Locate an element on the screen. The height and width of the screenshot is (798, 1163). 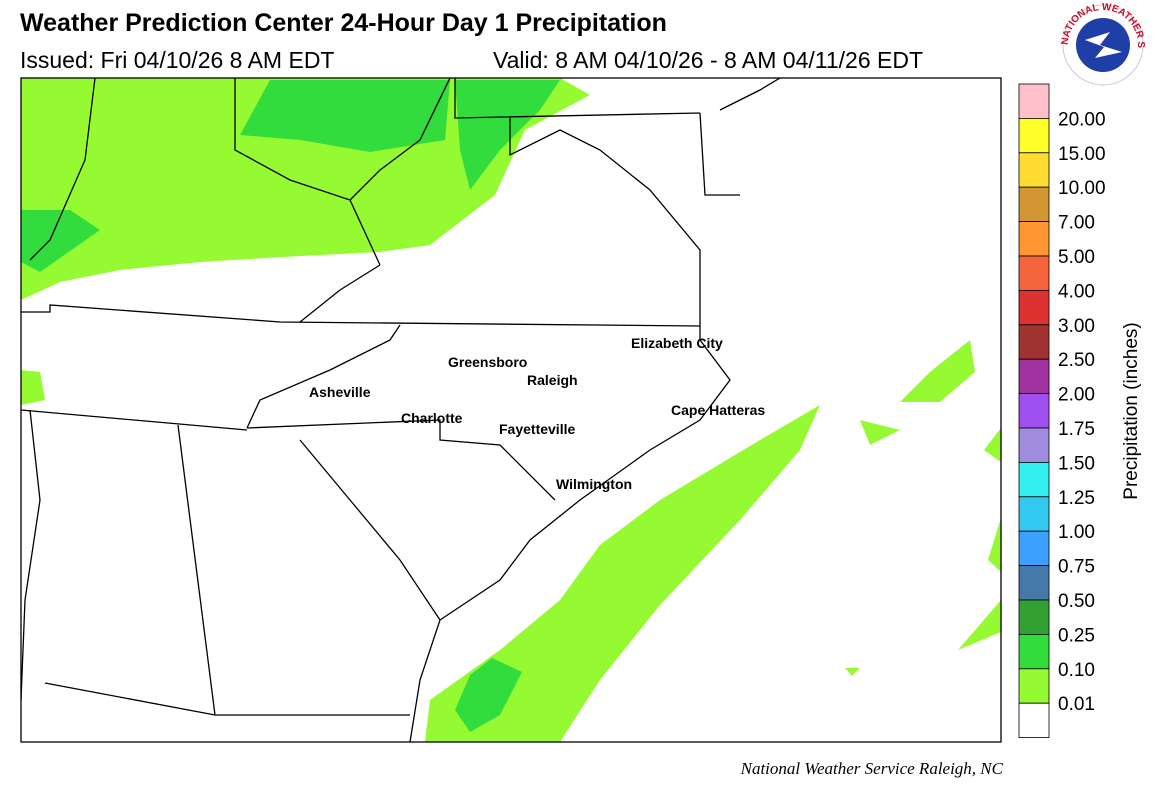
legend-label: 10.00 is located at coordinates (1082, 188).